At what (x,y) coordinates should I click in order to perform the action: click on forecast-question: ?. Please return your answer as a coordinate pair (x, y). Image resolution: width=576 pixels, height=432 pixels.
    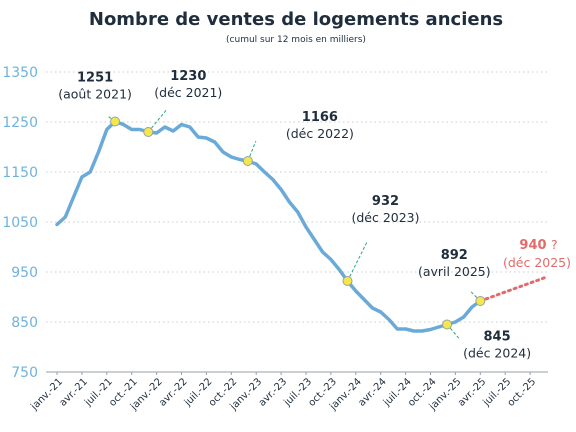
    Looking at the image, I should click on (554, 244).